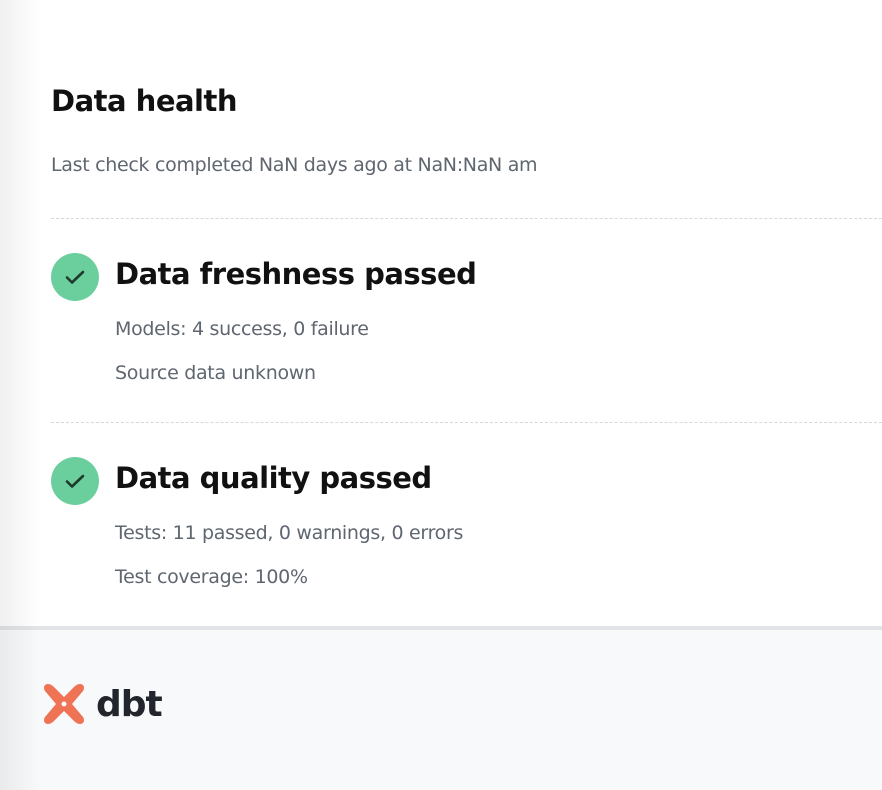  What do you see at coordinates (296, 274) in the screenshot?
I see `section-title: Data freshness passed` at bounding box center [296, 274].